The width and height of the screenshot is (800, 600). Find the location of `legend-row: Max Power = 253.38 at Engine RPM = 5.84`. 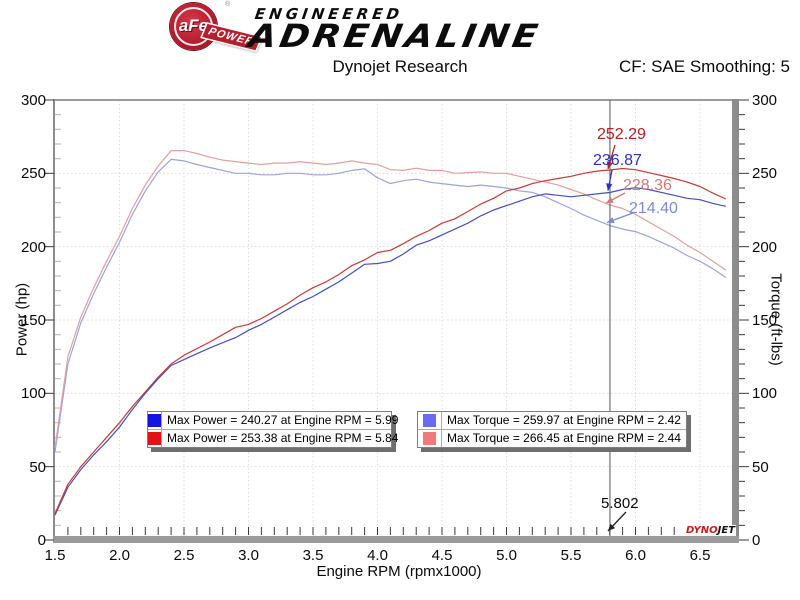

legend-row: Max Power = 253.38 at Engine RPM = 5.84 is located at coordinates (273, 438).